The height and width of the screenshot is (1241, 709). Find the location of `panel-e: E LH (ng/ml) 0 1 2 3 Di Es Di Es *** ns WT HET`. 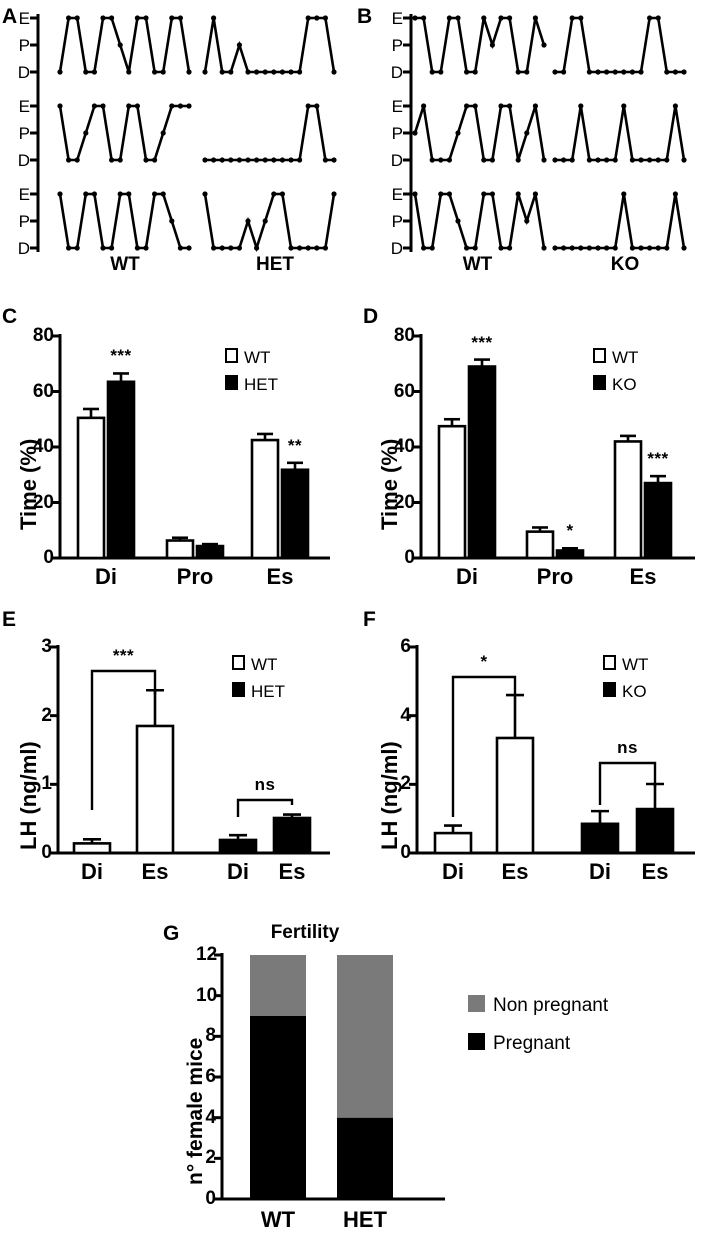

panel-e: E LH (ng/ml) 0 1 2 3 Di Es Di Es *** ns WT HET is located at coordinates (177, 750).